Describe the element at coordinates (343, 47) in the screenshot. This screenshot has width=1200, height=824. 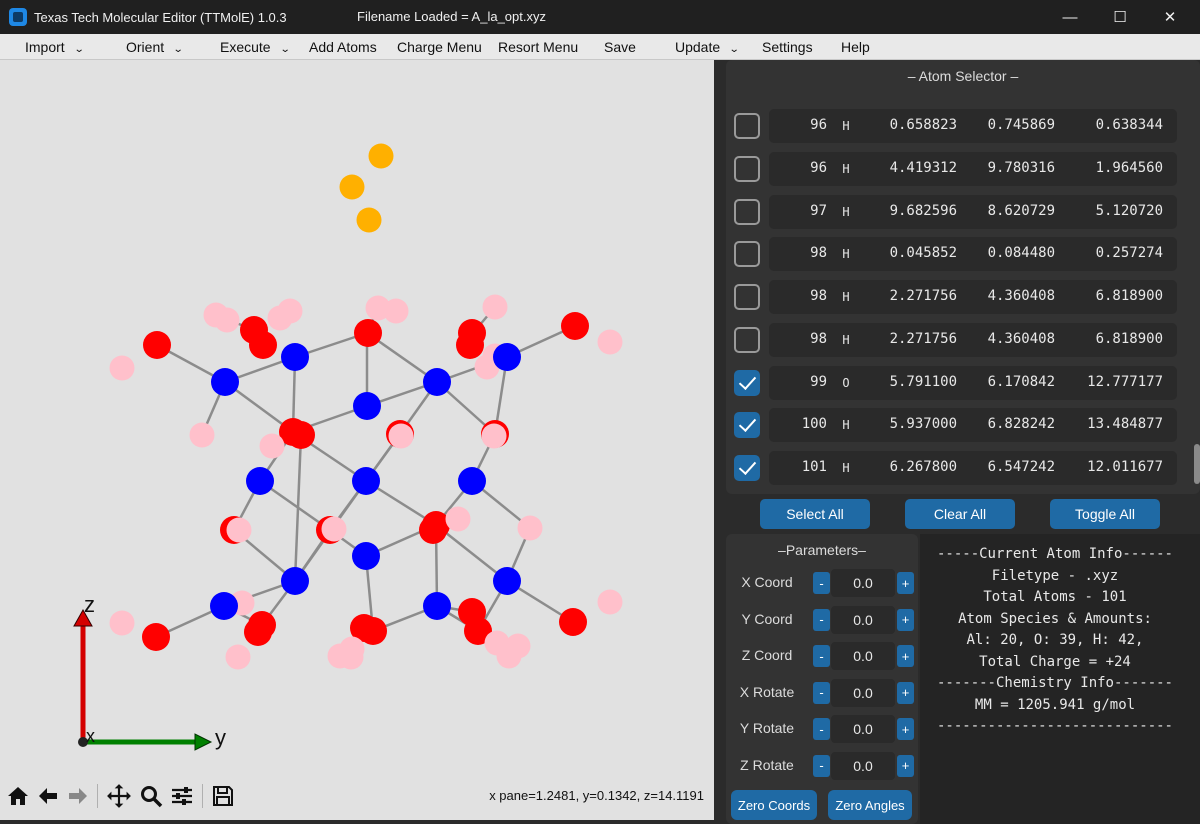
I see `menu-add-atoms: Add Atoms` at that location.